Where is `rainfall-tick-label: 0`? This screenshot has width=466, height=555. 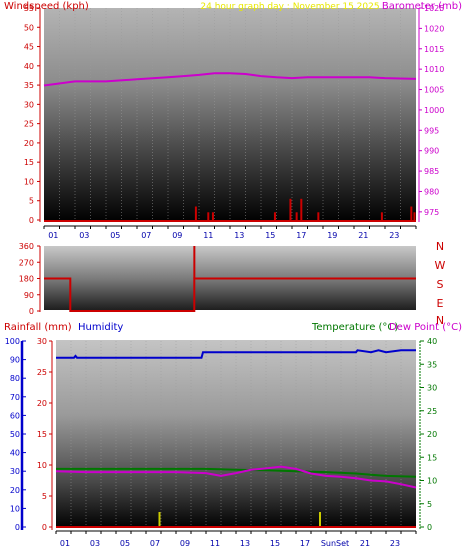
rainfall-tick-label: 0 is located at coordinates (44, 527).